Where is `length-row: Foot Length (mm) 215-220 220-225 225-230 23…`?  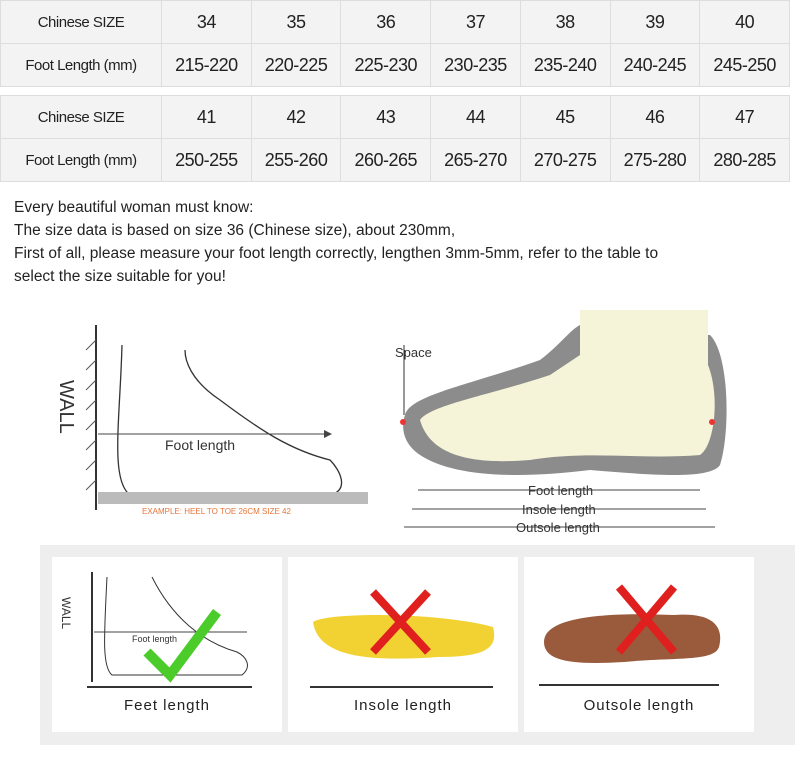
length-row: Foot Length (mm) 215-220 220-225 225-230 23… is located at coordinates (395, 65).